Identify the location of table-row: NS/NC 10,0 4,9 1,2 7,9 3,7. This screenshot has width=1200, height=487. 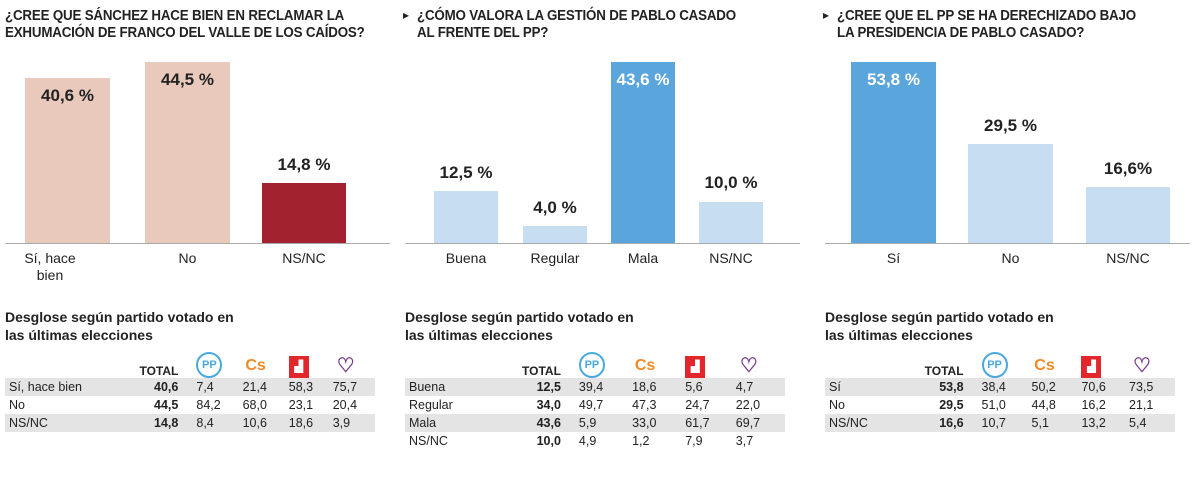
(595, 441).